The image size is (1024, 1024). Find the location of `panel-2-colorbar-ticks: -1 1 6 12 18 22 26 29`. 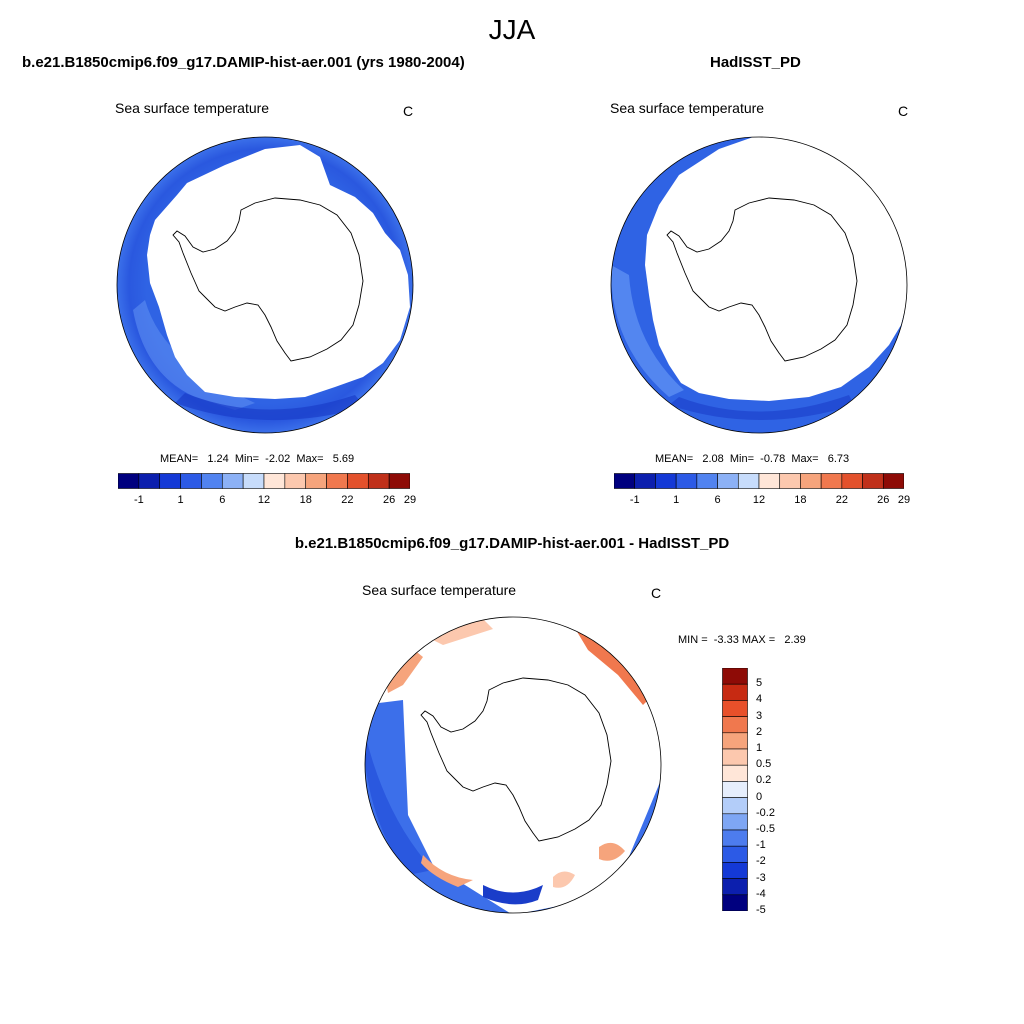

panel-2-colorbar-ticks: -1 1 6 12 18 22 26 29 is located at coordinates (762, 502).